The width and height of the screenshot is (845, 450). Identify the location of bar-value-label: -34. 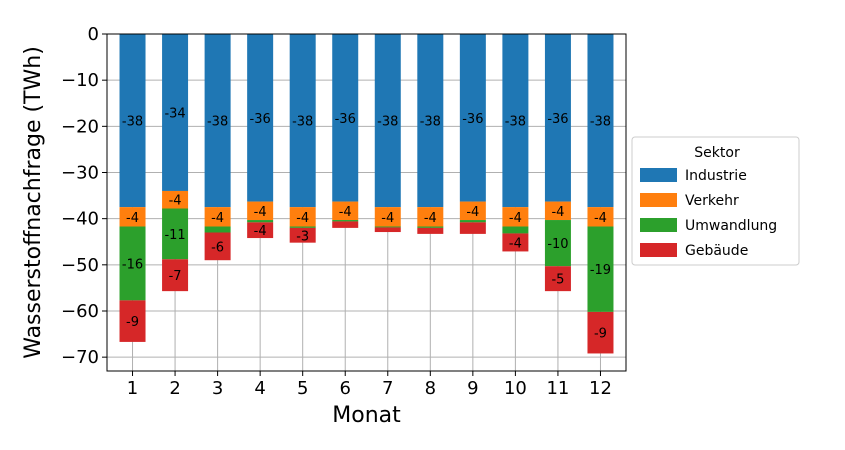
(174, 113).